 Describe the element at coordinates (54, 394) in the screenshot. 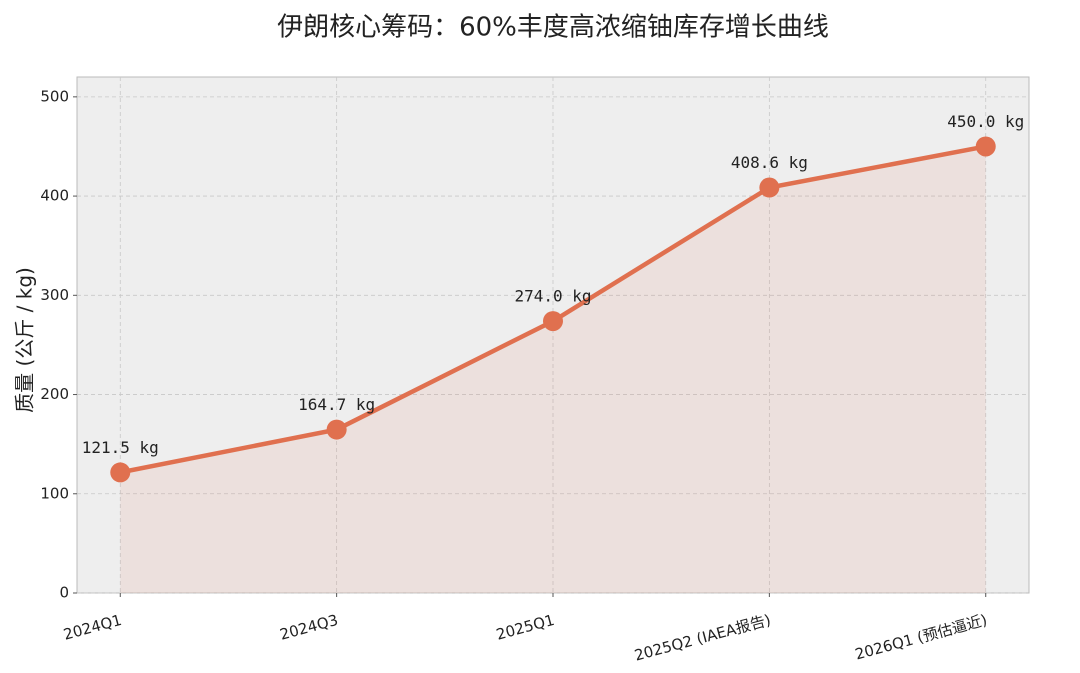

I see `y-tick-label: 200` at that location.